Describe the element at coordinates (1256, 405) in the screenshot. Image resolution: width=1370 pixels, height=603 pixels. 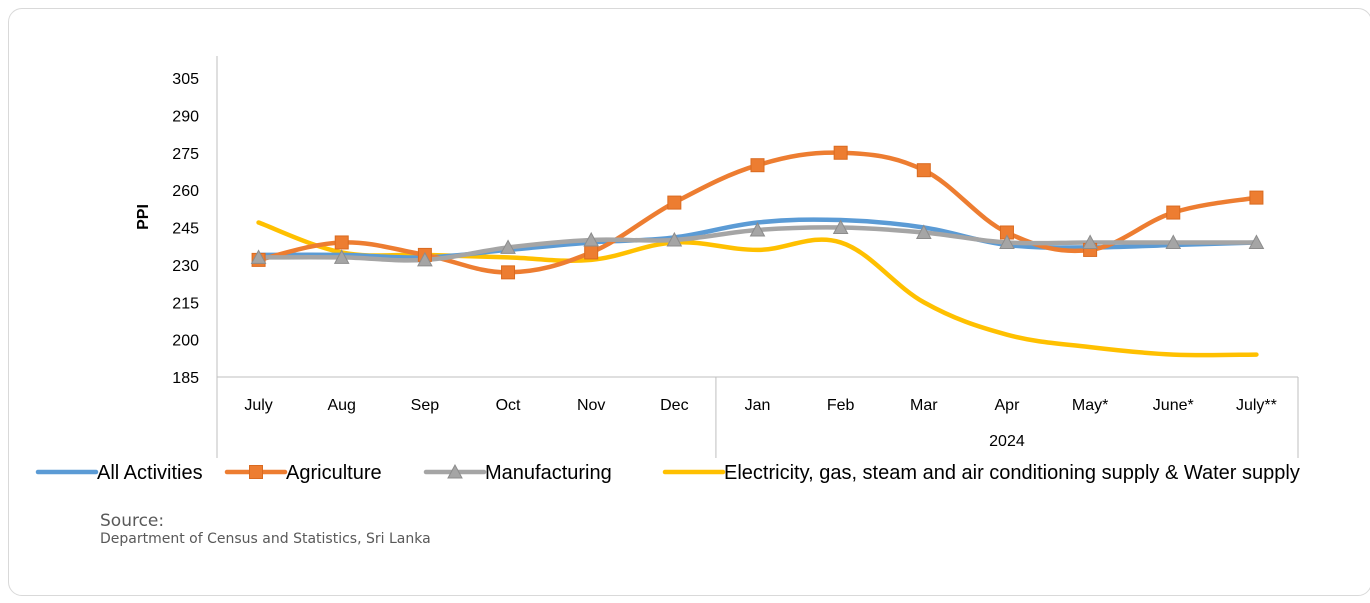
I see `x-tick-label: July**` at that location.